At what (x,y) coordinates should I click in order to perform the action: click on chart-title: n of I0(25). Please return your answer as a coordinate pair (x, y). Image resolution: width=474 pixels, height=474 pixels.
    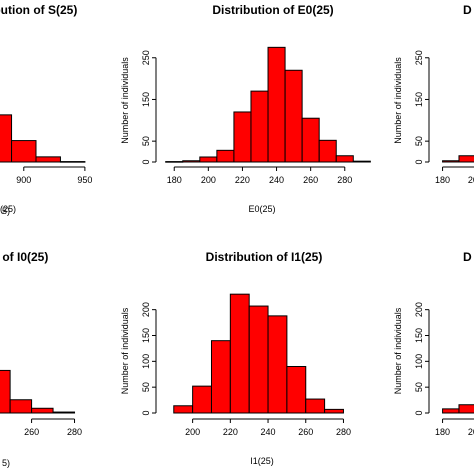
    Looking at the image, I should click on (24, 257).